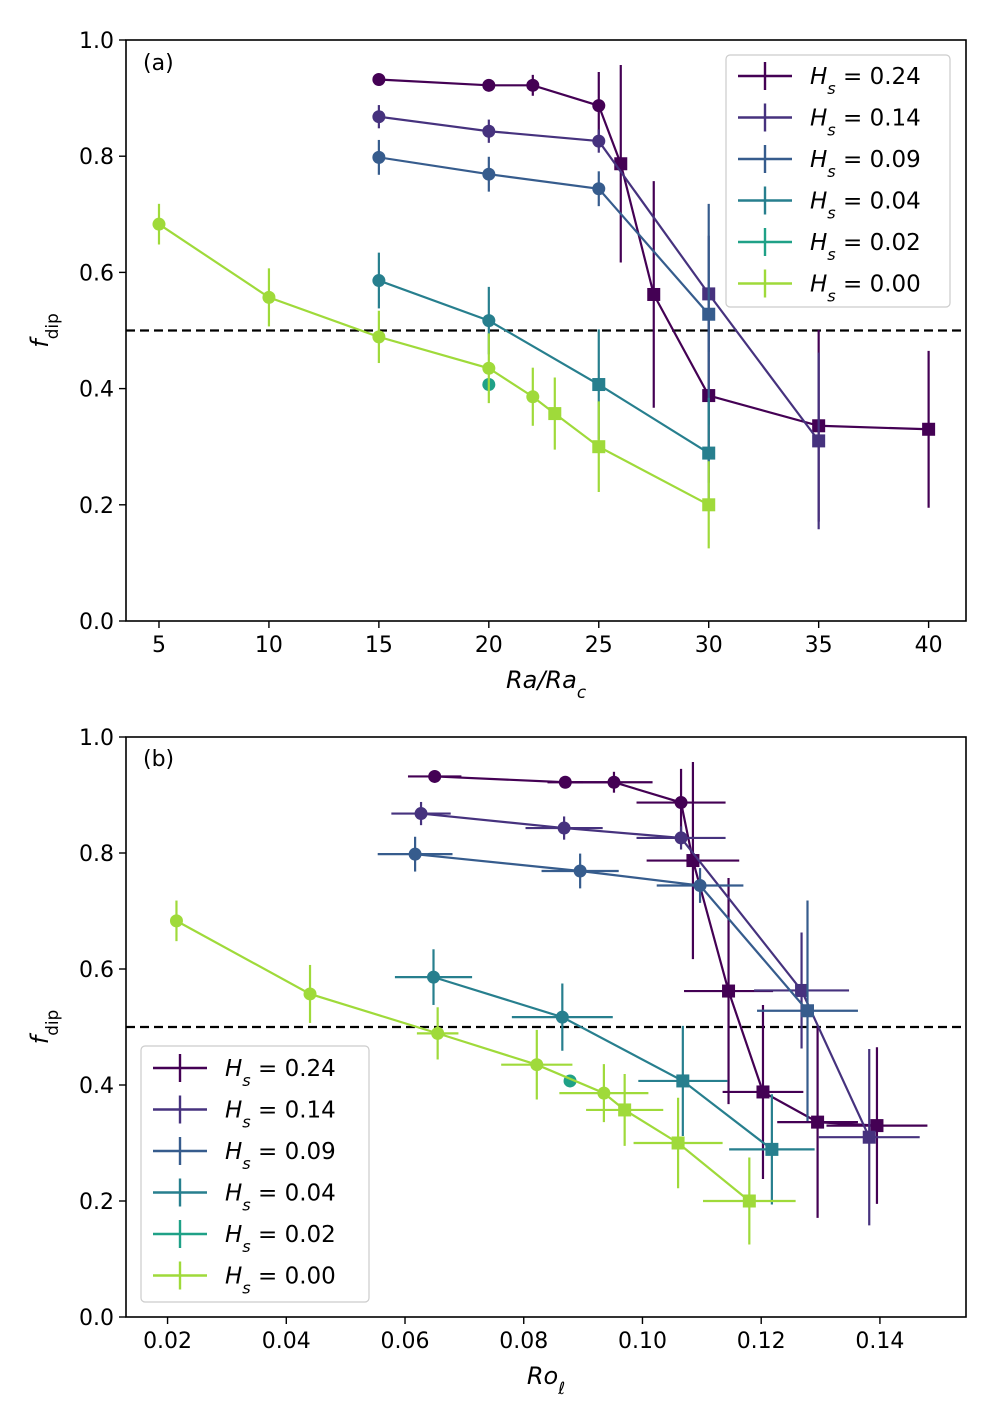 The width and height of the screenshot is (996, 1423). What do you see at coordinates (52, 1023) in the screenshot?
I see `y-axis-label-sub: dip` at bounding box center [52, 1023].